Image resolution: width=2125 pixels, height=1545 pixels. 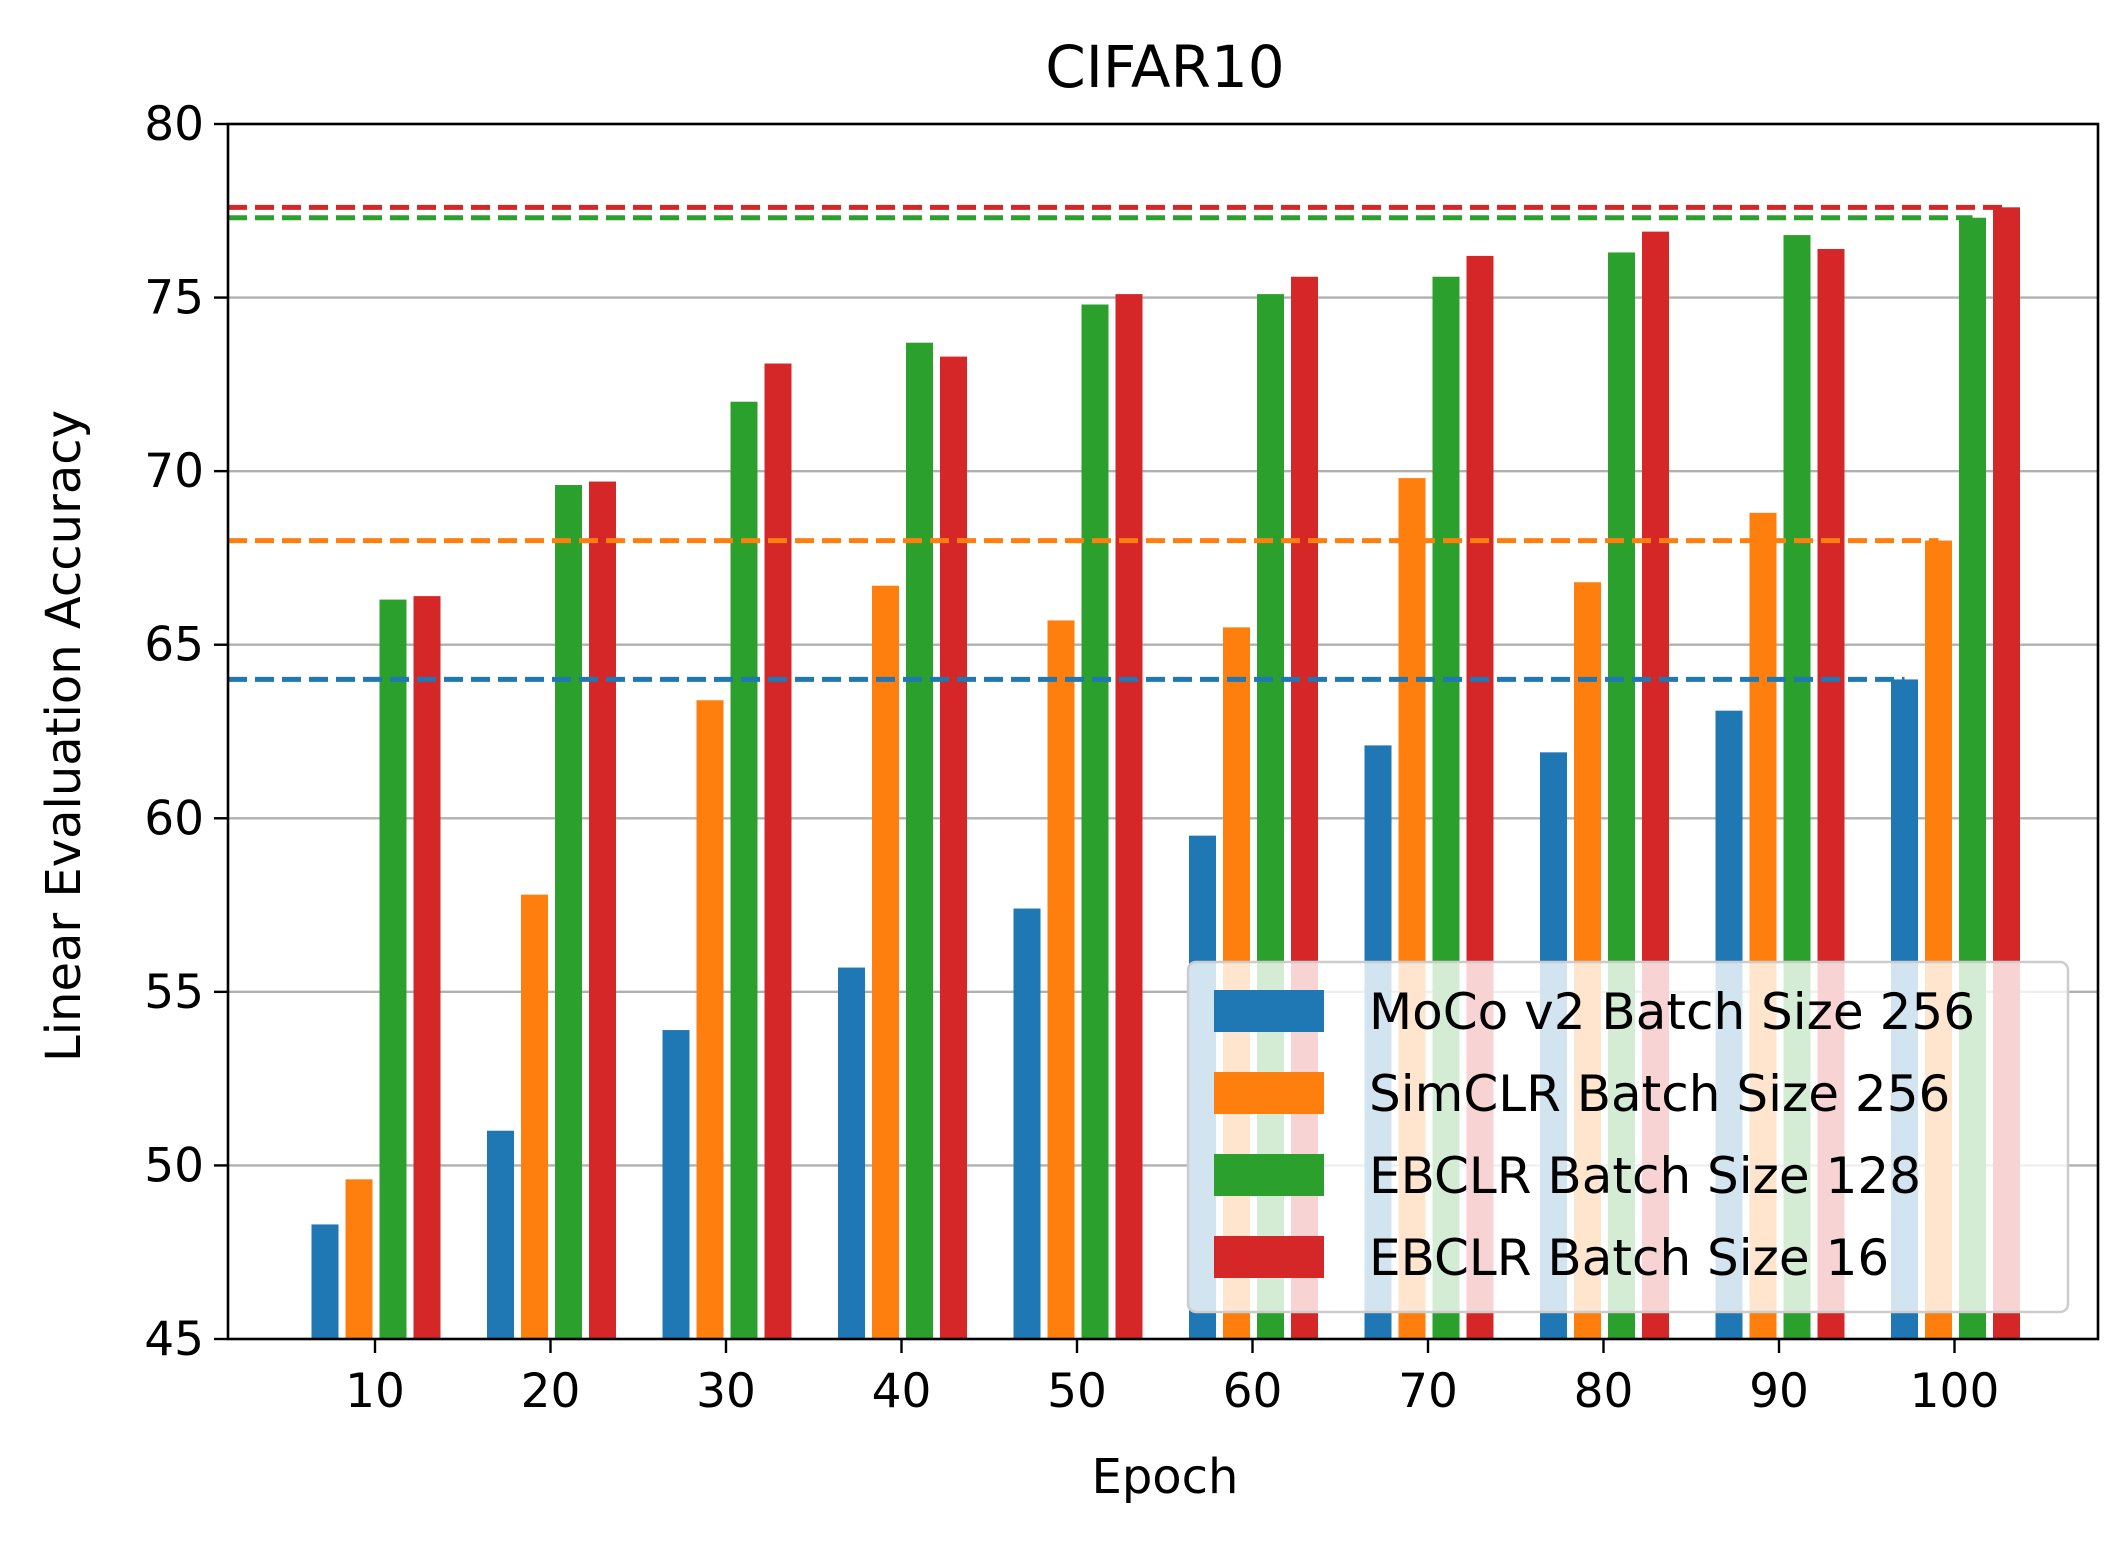 I want to click on y-tick-label: 70, so click(x=174, y=471).